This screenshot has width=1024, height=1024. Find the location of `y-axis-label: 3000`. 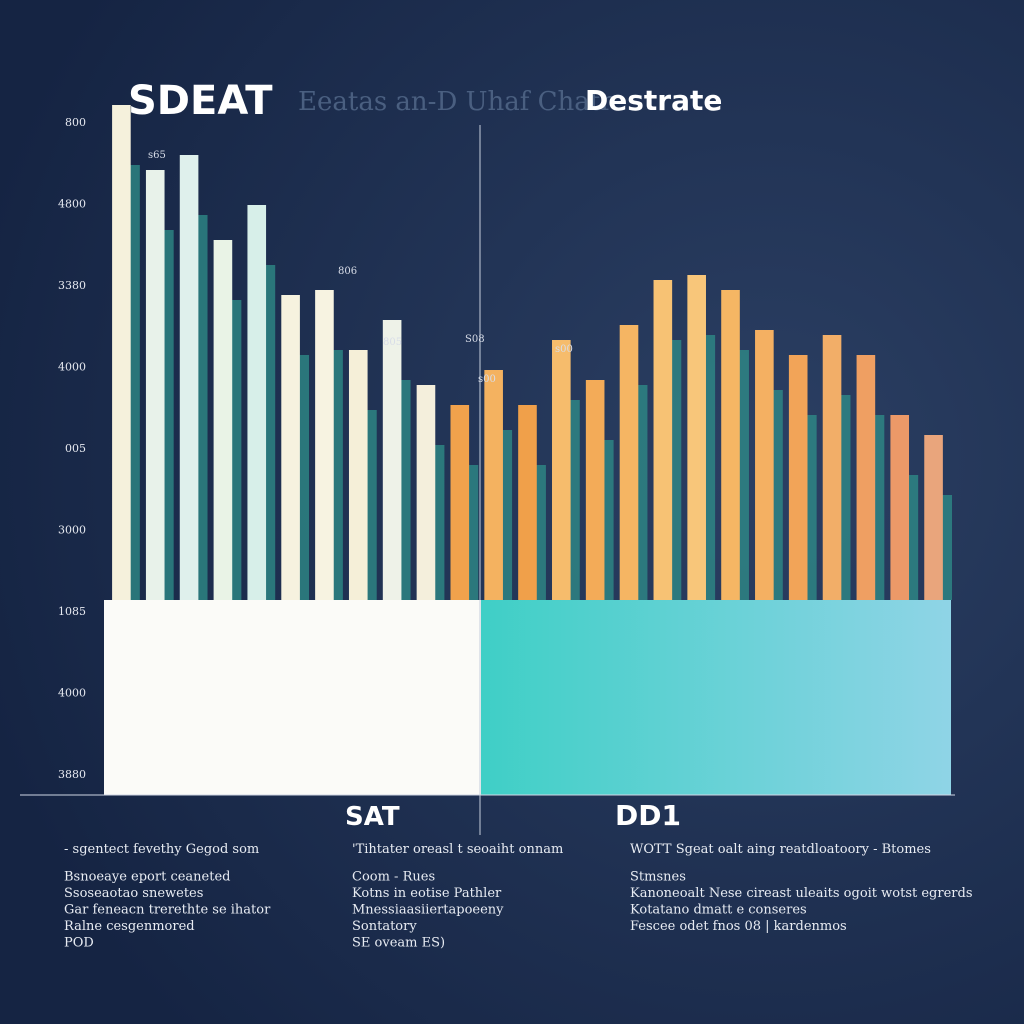

y-axis-label: 3000 is located at coordinates (72, 530).